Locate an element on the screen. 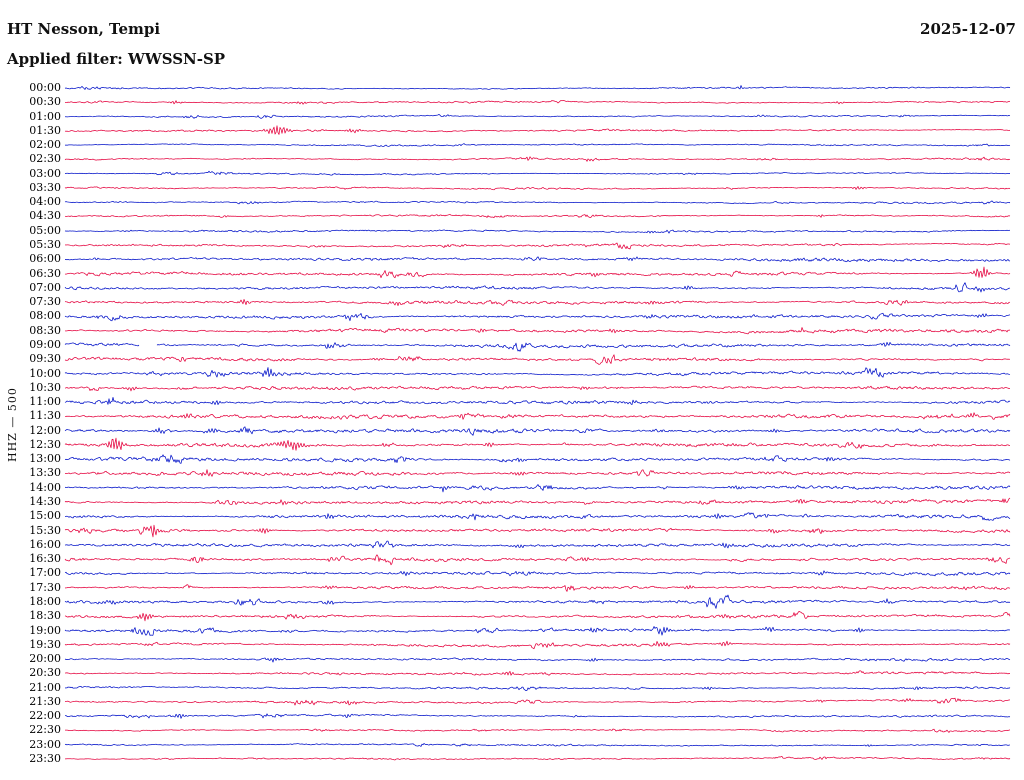 The image size is (1024, 780). time-label: 10:00 is located at coordinates (45, 373).